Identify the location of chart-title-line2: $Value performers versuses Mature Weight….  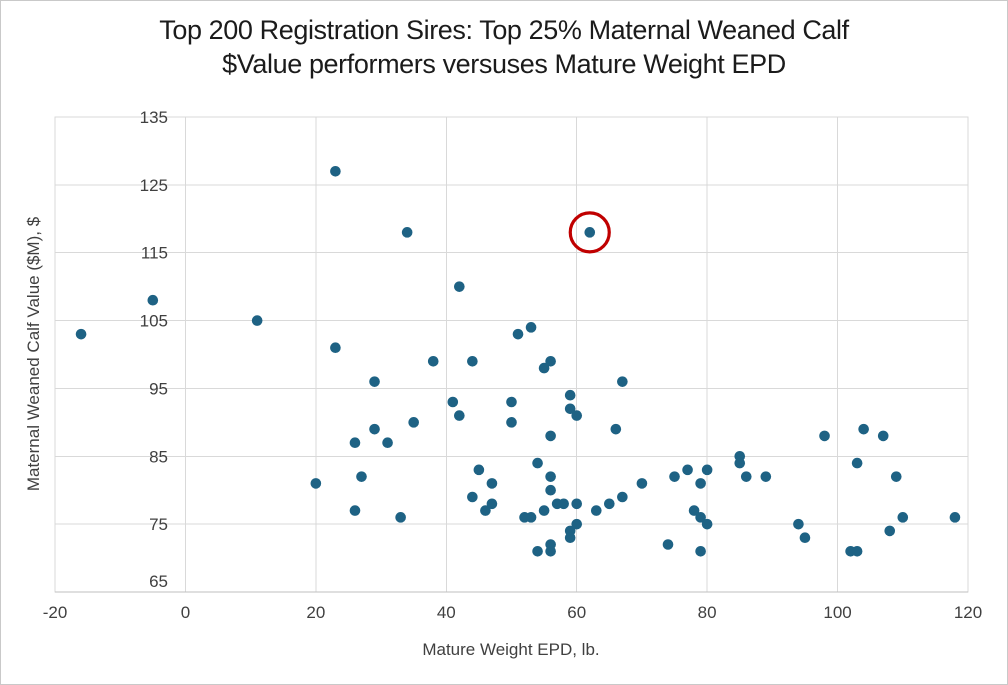
(504, 64).